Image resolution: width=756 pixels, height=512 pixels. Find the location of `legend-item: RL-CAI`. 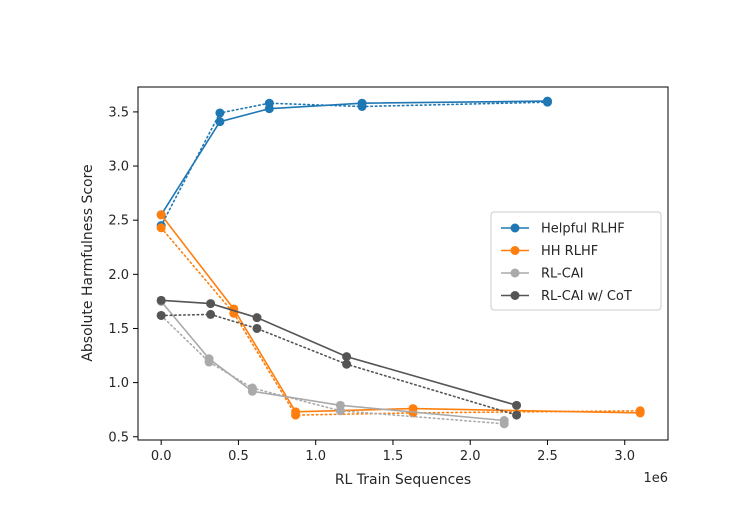

legend-item: RL-CAI is located at coordinates (542, 274).